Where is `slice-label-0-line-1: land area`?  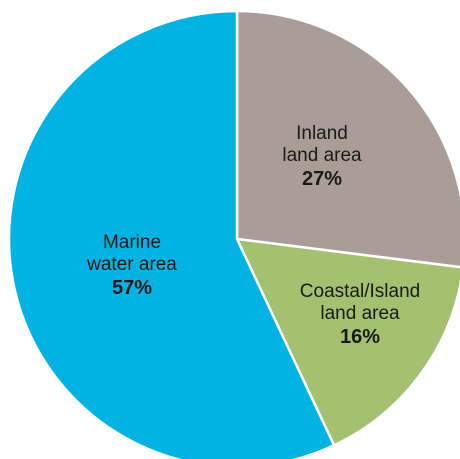 slice-label-0-line-1: land area is located at coordinates (322, 155).